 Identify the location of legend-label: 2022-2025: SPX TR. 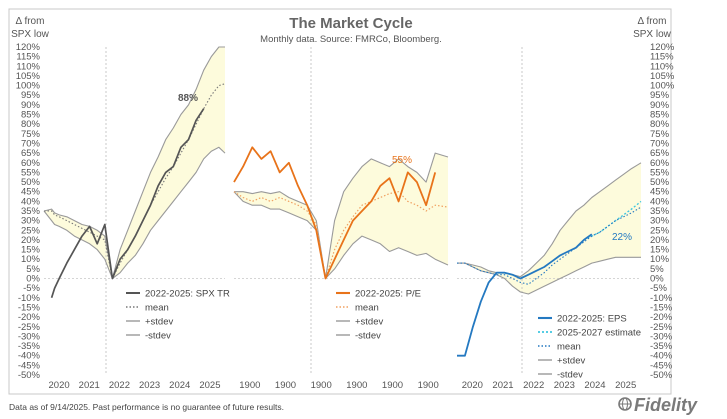
(187, 294).